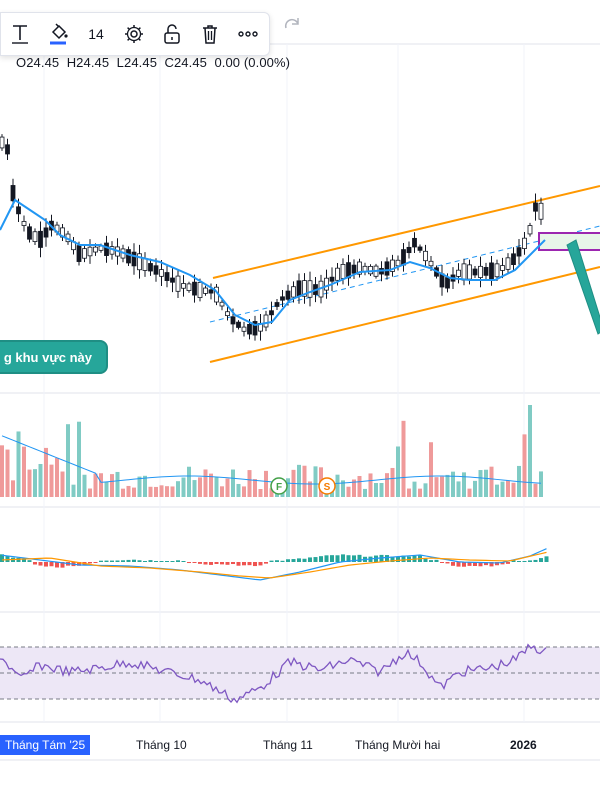  What do you see at coordinates (153, 62) in the screenshot?
I see `ohlc-legend: O24.45 H24.45 L24.45 C24.45 0.00 (0.00%)` at bounding box center [153, 62].